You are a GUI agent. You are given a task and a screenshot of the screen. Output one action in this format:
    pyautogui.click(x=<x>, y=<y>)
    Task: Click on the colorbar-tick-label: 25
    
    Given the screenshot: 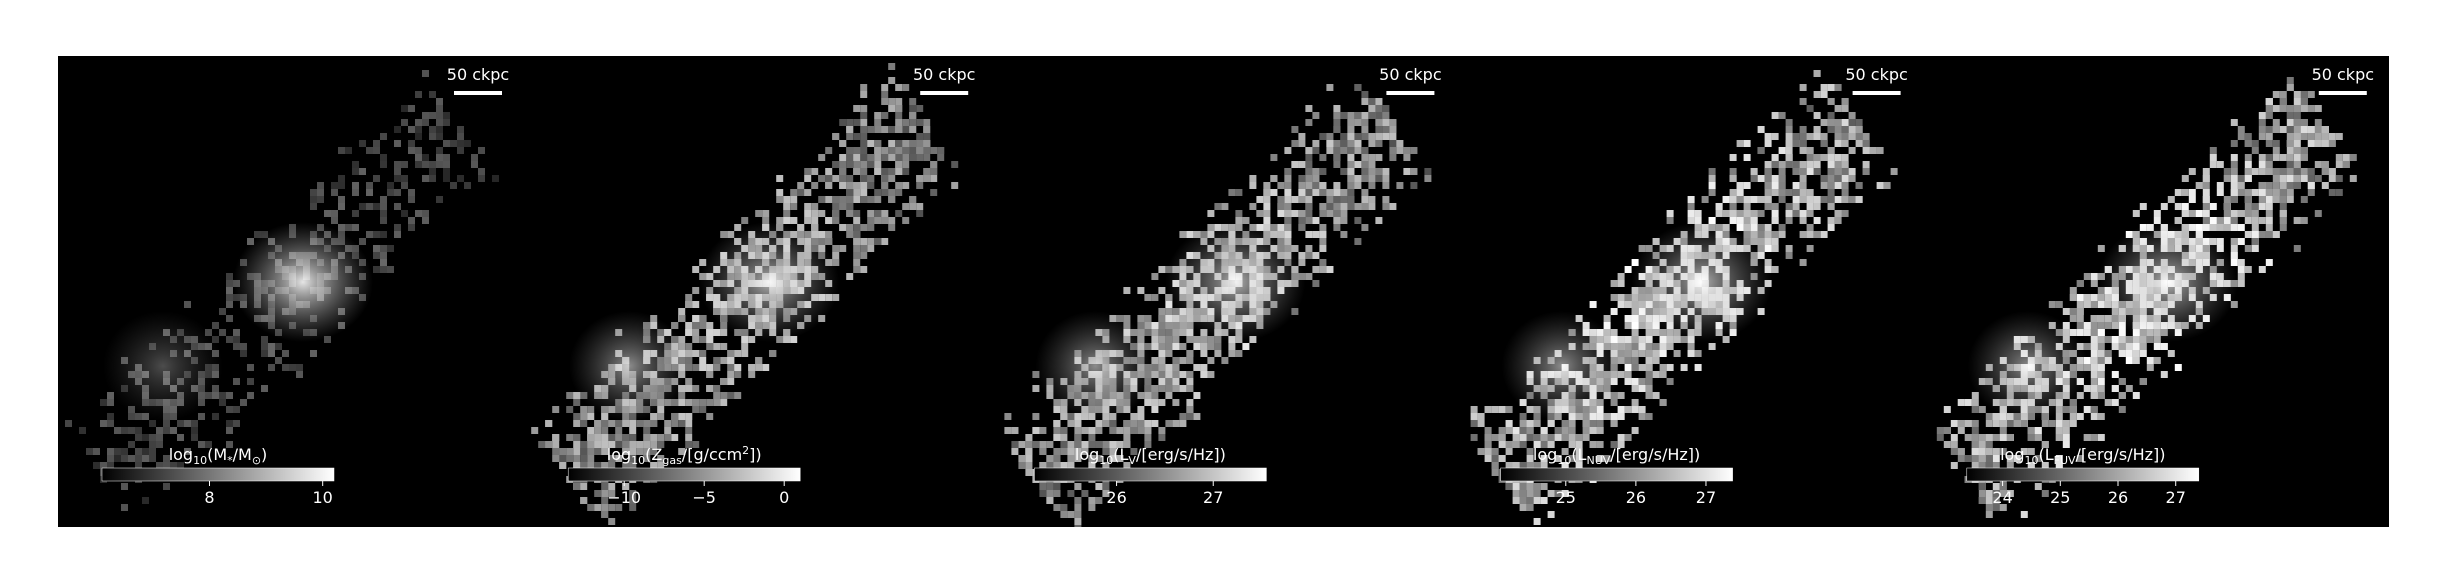 What is the action you would take?
    pyautogui.click(x=1566, y=497)
    